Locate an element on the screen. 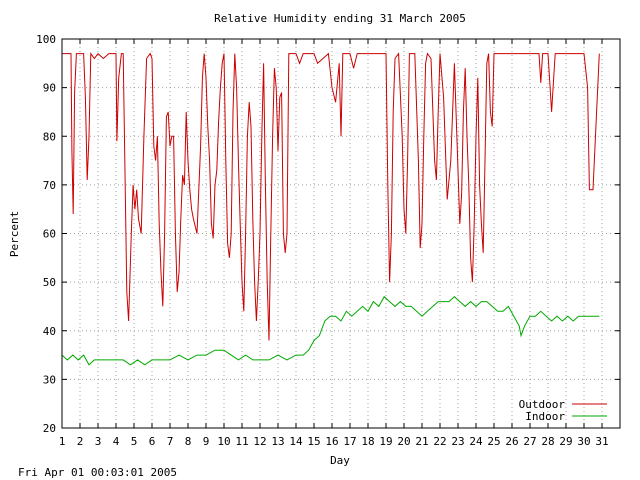 The height and width of the screenshot is (480, 640). legend-label-indoor: Indoor is located at coordinates (545, 416).